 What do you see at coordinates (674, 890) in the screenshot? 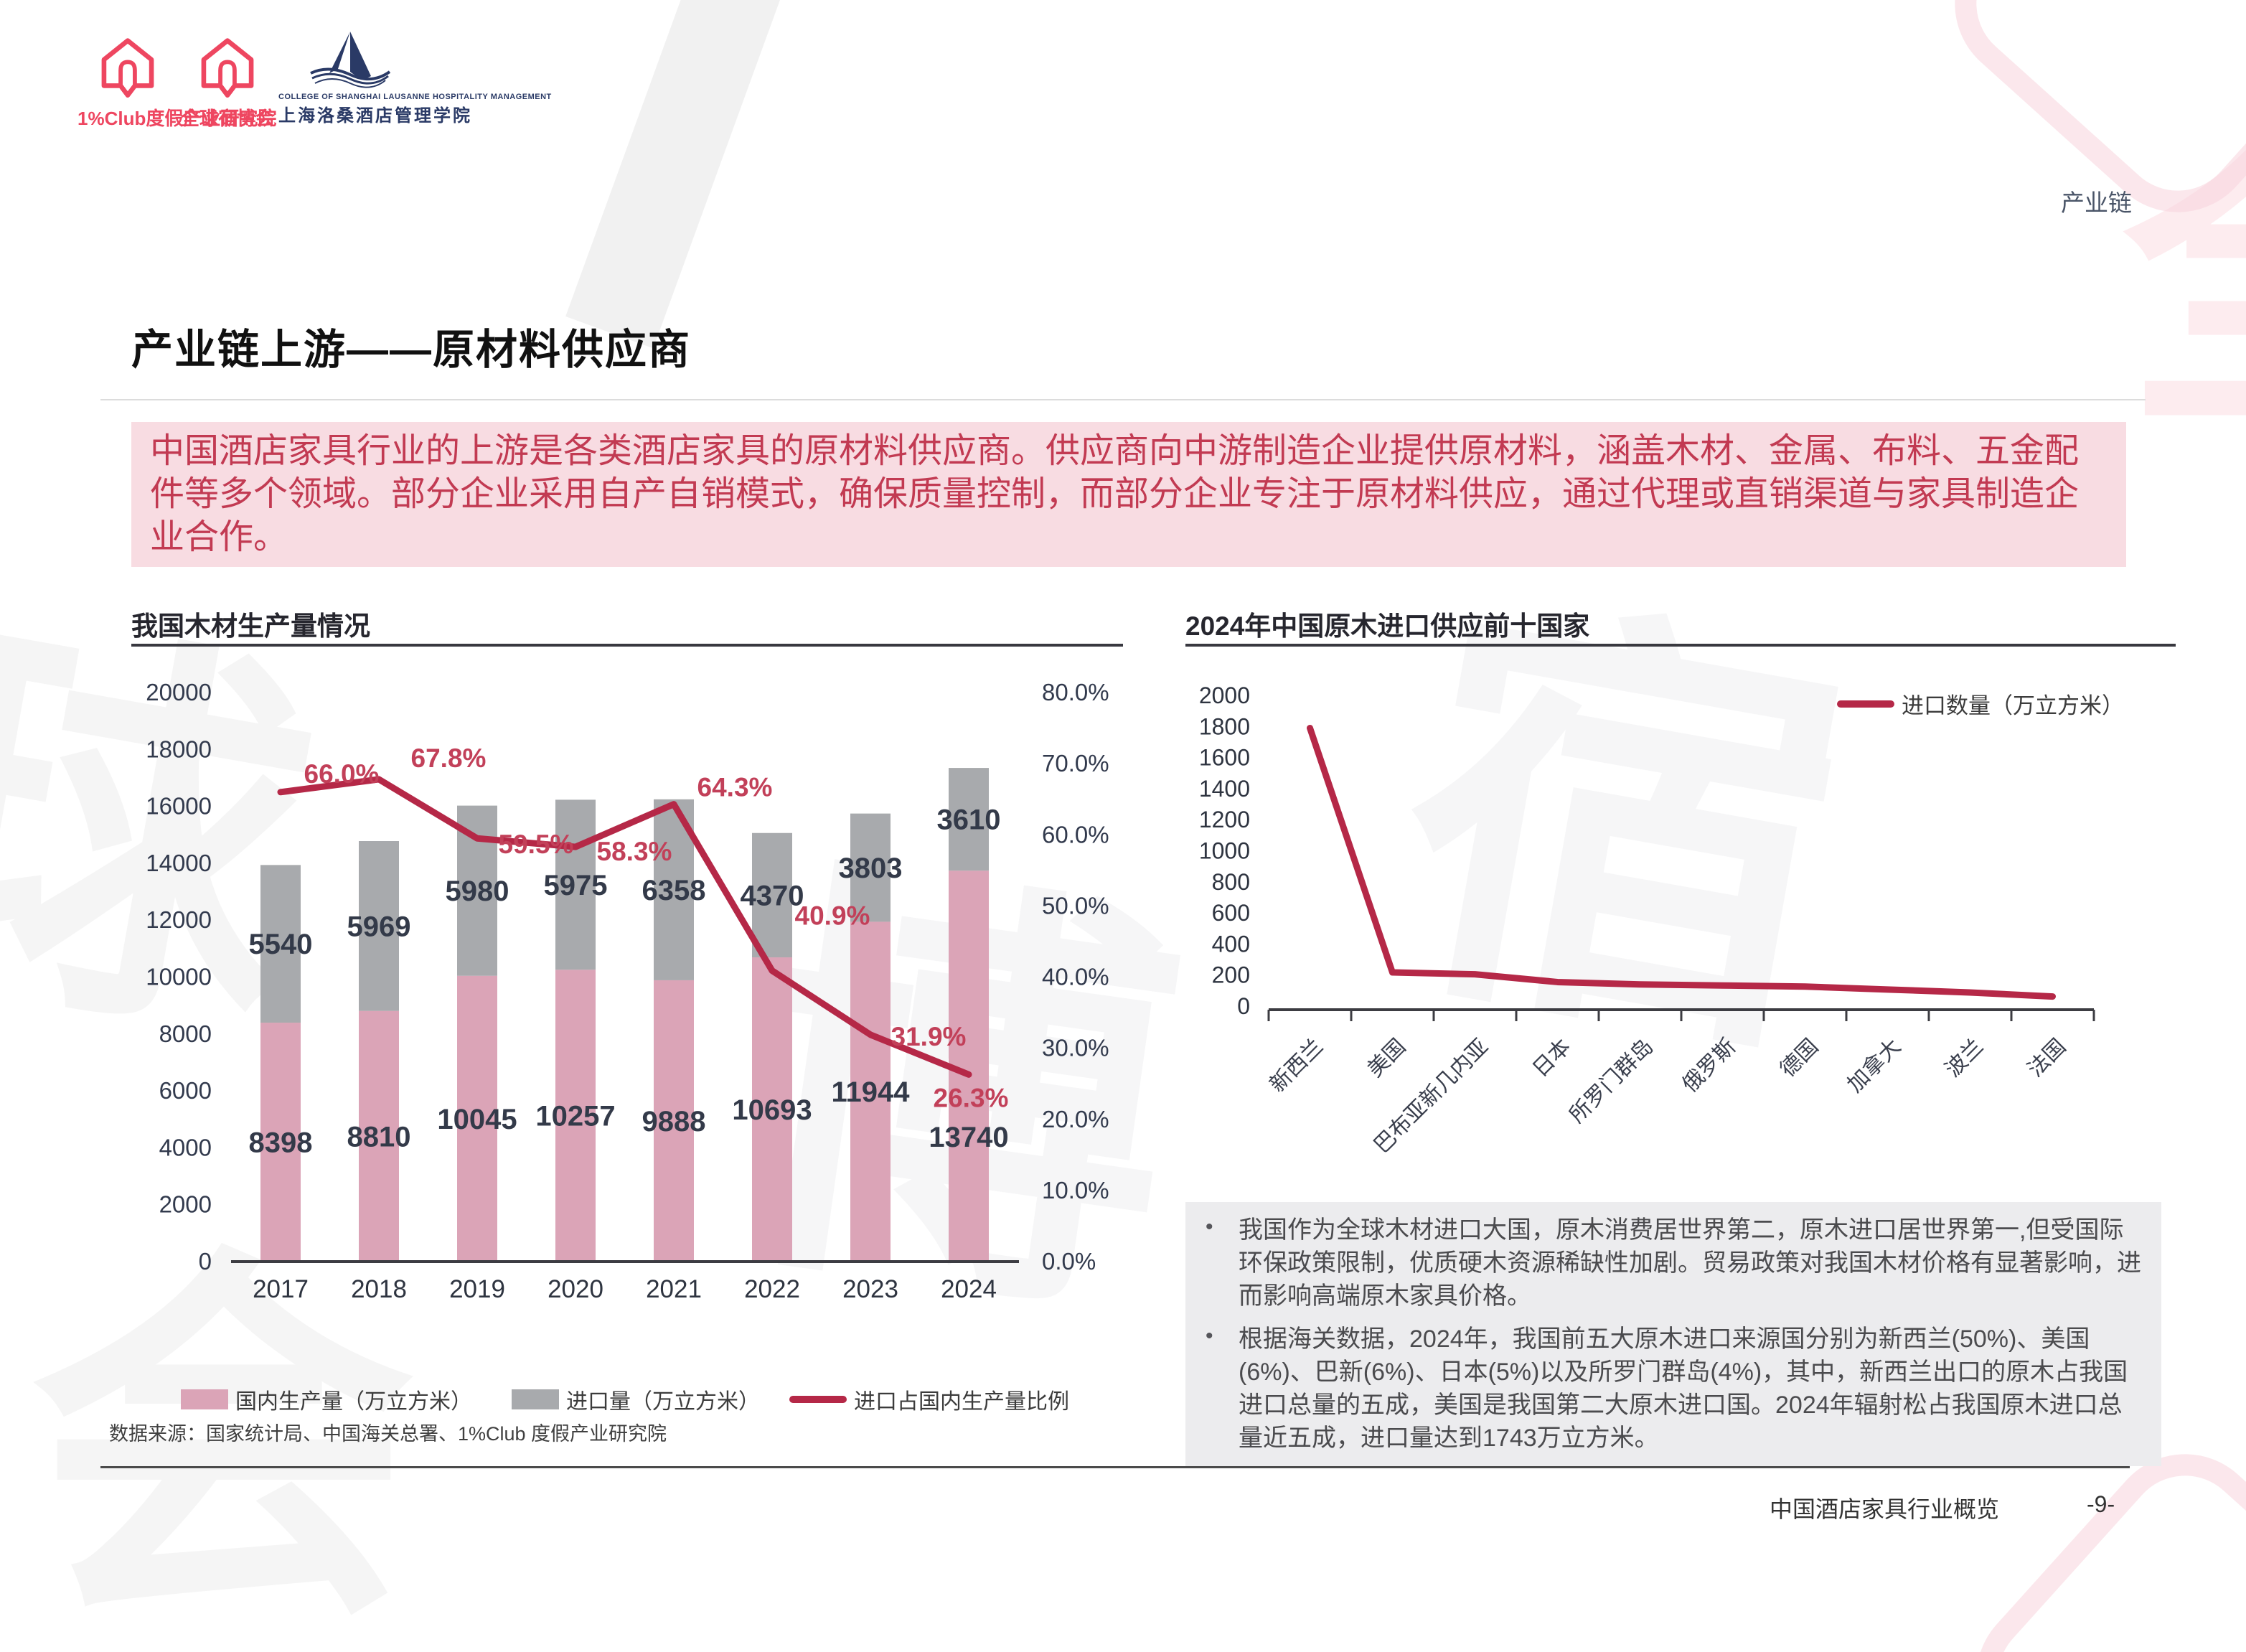
I see `bar-value-label-import: 6358` at bounding box center [674, 890].